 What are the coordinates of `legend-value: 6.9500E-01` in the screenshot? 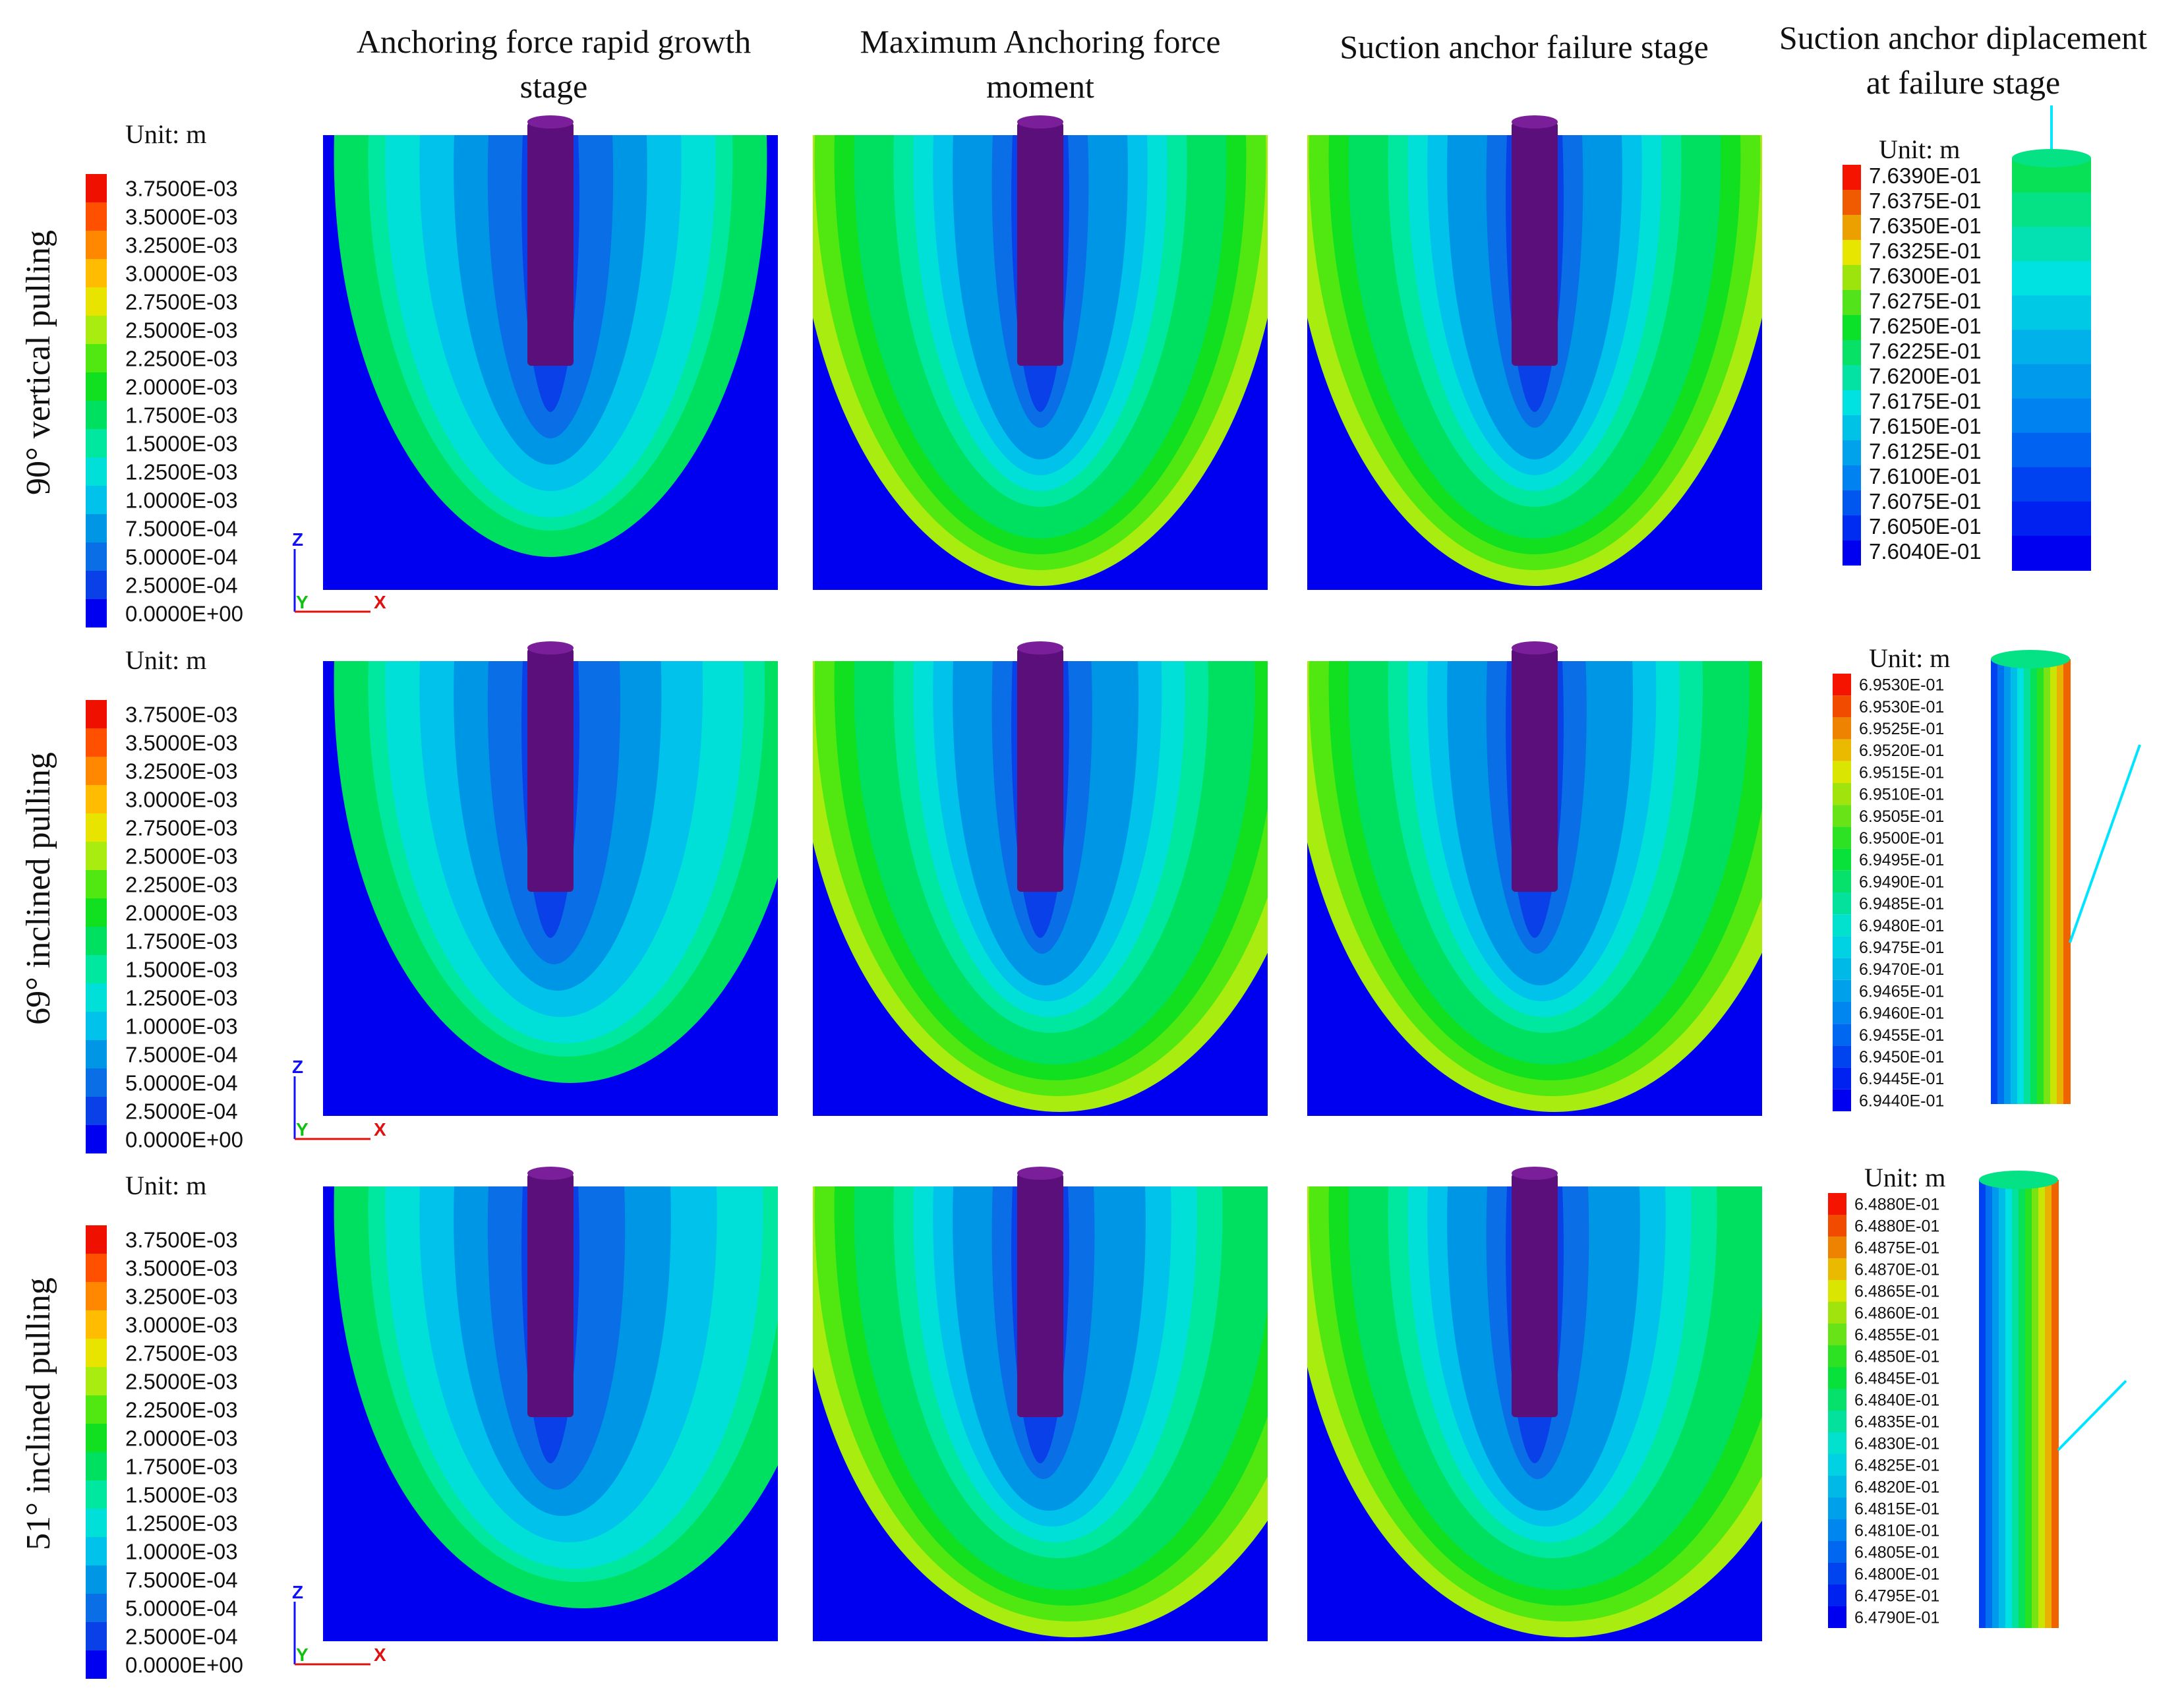 It's located at (1901, 838).